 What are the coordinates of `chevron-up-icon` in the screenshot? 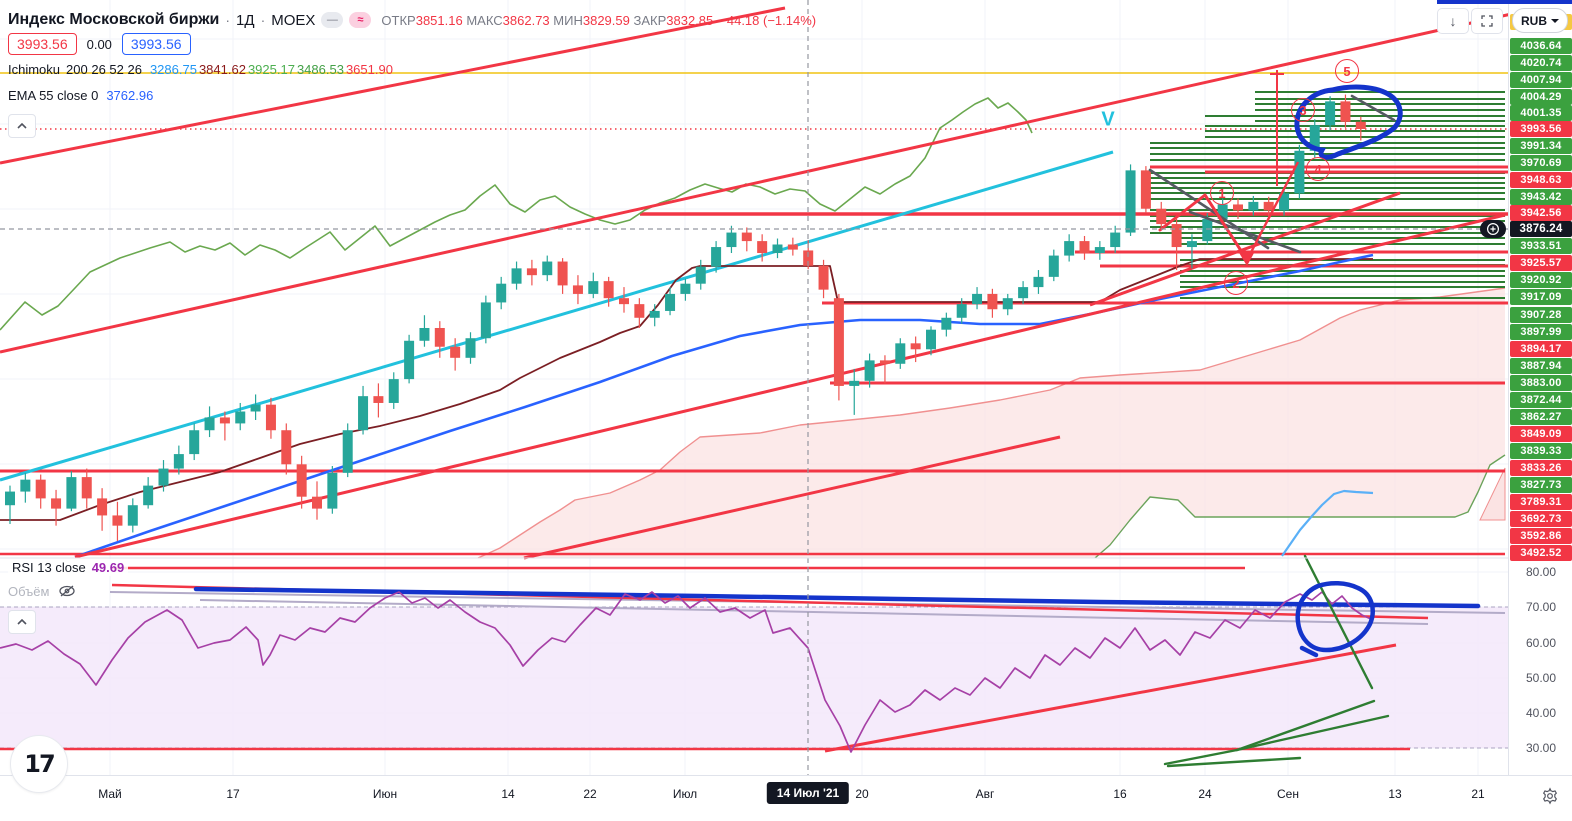 It's located at (22, 126).